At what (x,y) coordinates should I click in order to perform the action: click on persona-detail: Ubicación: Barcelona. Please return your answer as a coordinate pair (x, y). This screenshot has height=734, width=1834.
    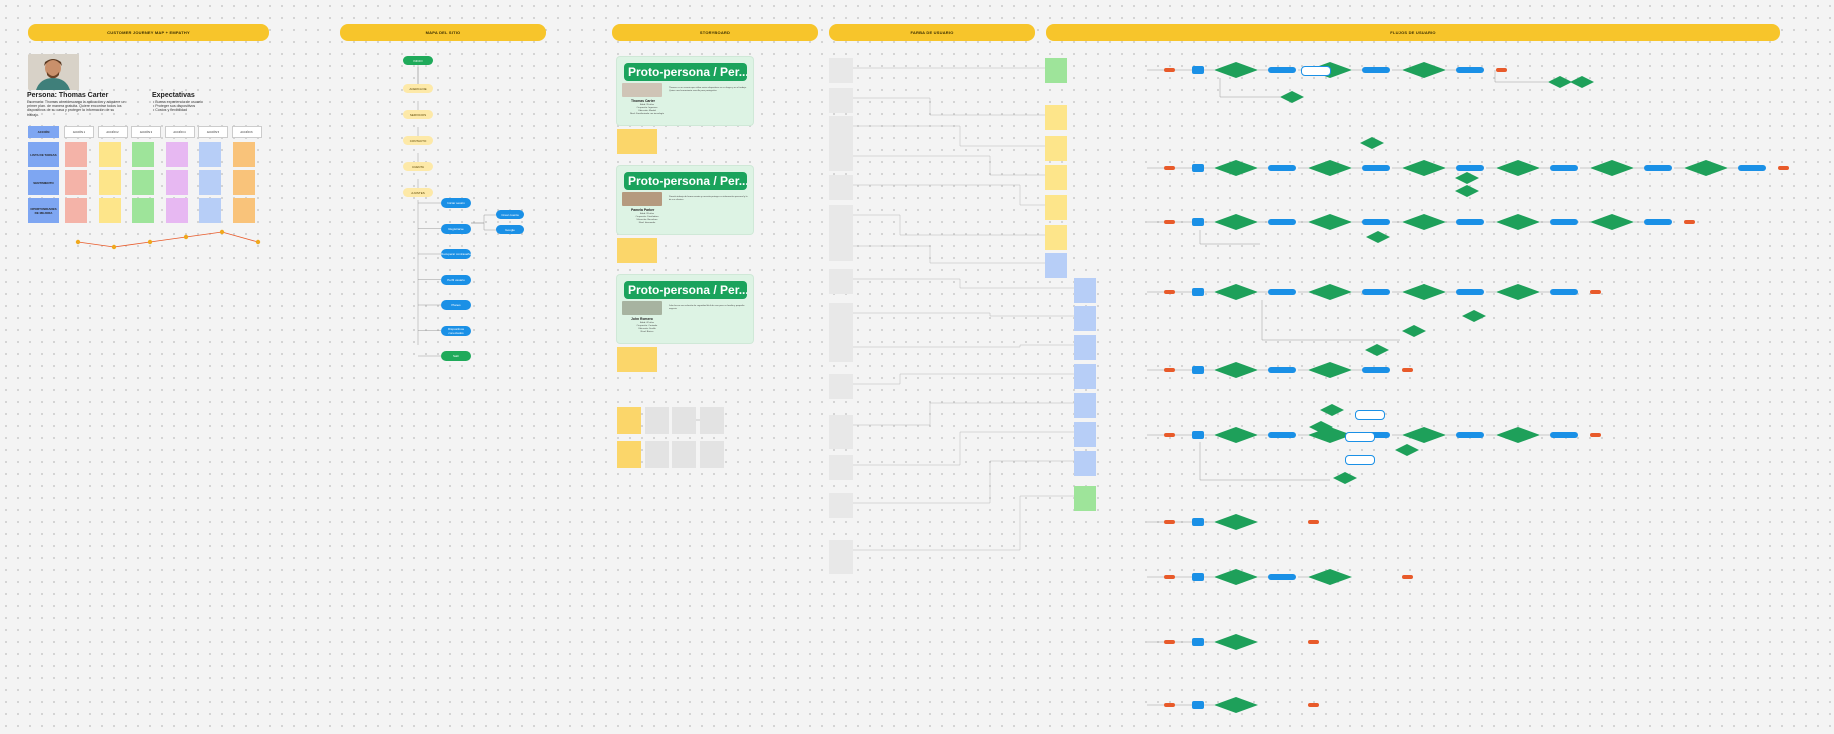
    Looking at the image, I should click on (647, 220).